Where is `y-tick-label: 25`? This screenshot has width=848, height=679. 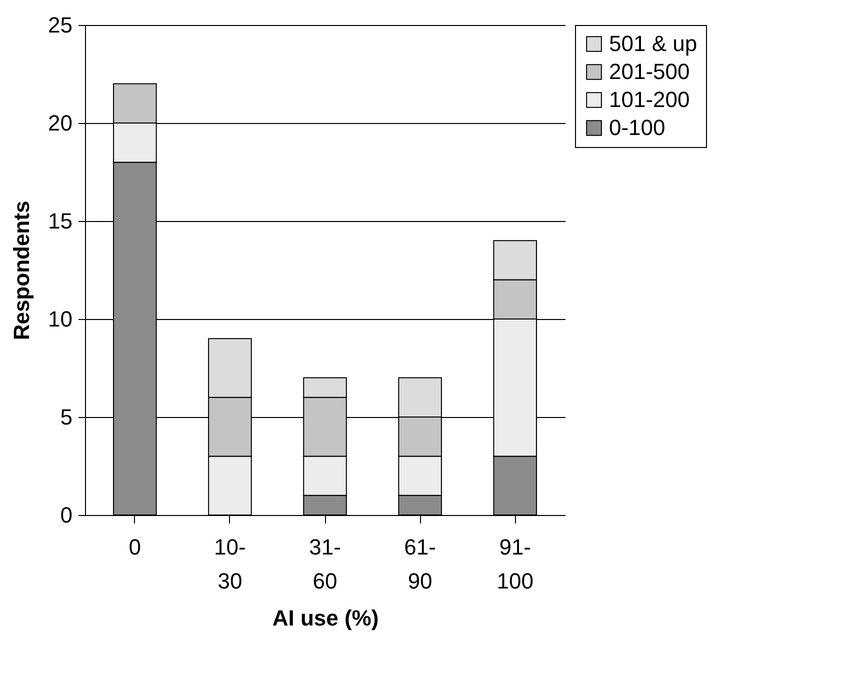
y-tick-label: 25 is located at coordinates (60, 25).